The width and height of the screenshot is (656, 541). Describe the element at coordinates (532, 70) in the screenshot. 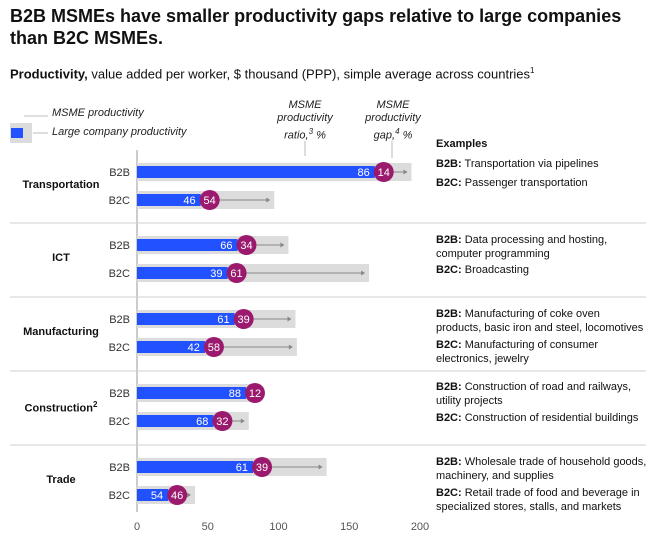

I see `subtitle-footnote: 1` at that location.